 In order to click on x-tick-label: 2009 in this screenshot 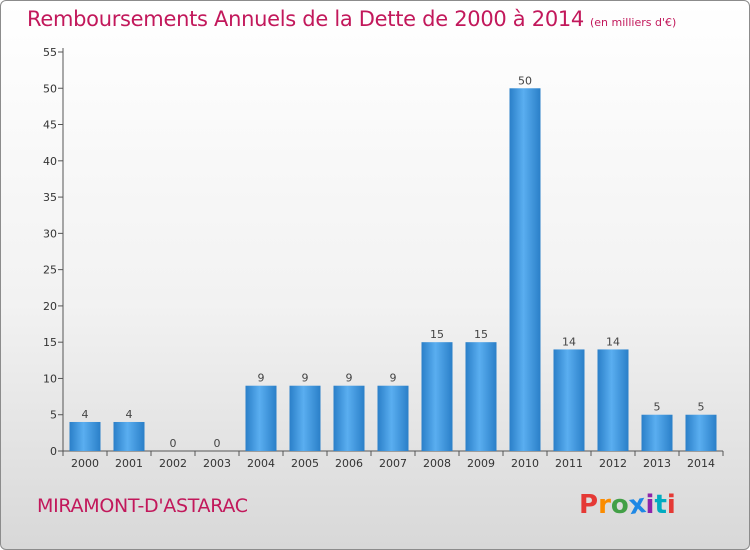, I will do `click(481, 463)`.